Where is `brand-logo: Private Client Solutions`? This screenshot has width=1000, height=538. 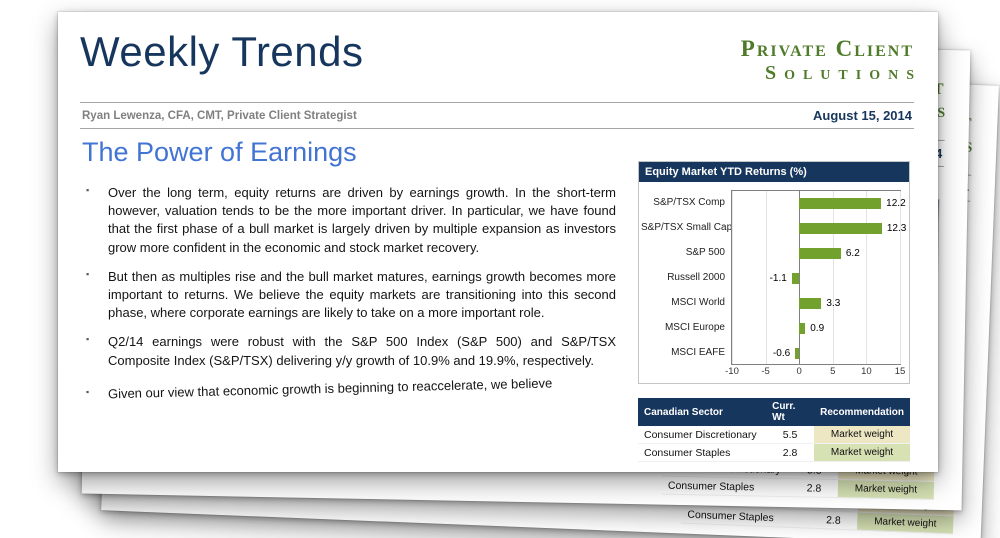
brand-logo: Private Client Solutions is located at coordinates (827, 60).